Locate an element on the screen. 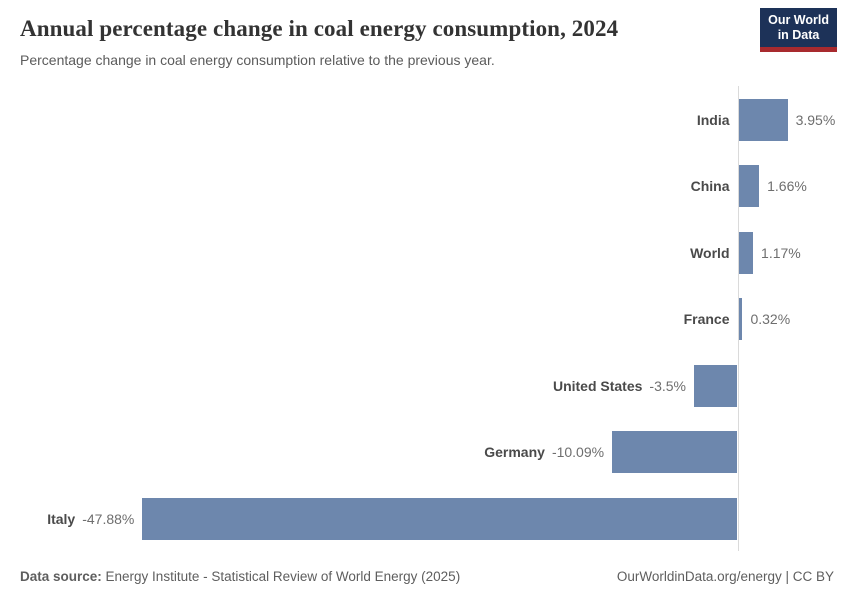 The height and width of the screenshot is (600, 850). country-label-germany: Germany is located at coordinates (514, 452).